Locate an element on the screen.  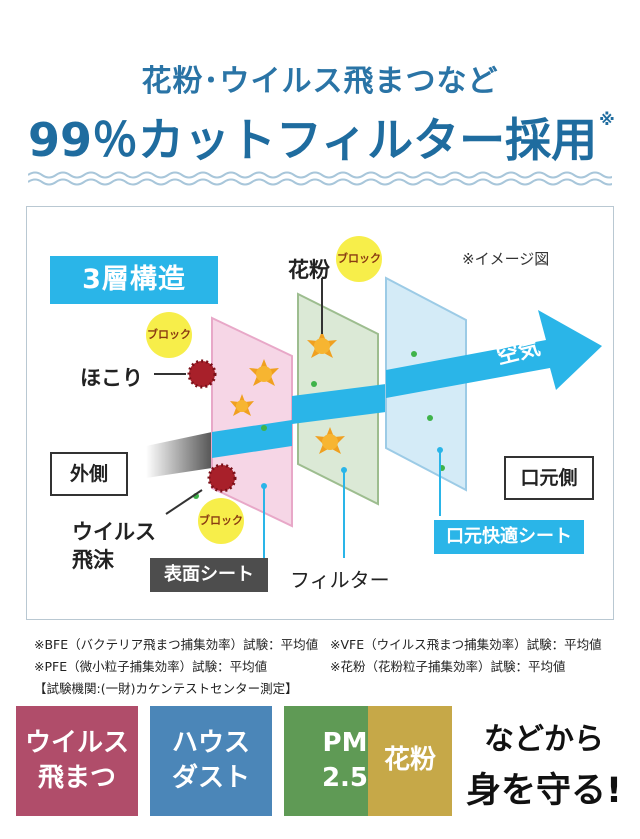
dust-label: ほこり is located at coordinates (111, 378).